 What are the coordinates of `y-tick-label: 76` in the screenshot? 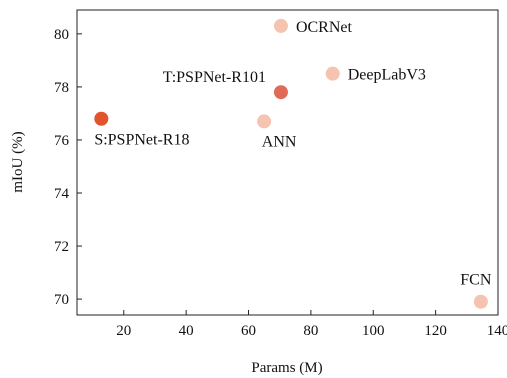 It's located at (62, 141).